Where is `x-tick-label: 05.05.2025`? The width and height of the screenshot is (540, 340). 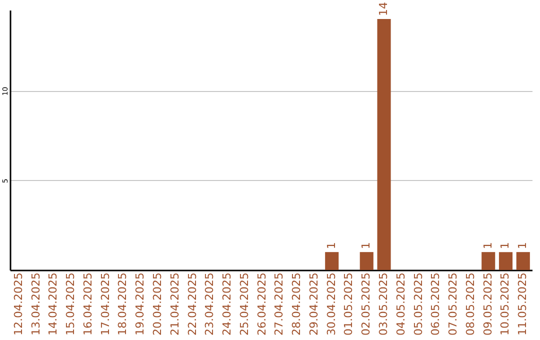 x-tick-label: 05.05.2025 is located at coordinates (418, 304).